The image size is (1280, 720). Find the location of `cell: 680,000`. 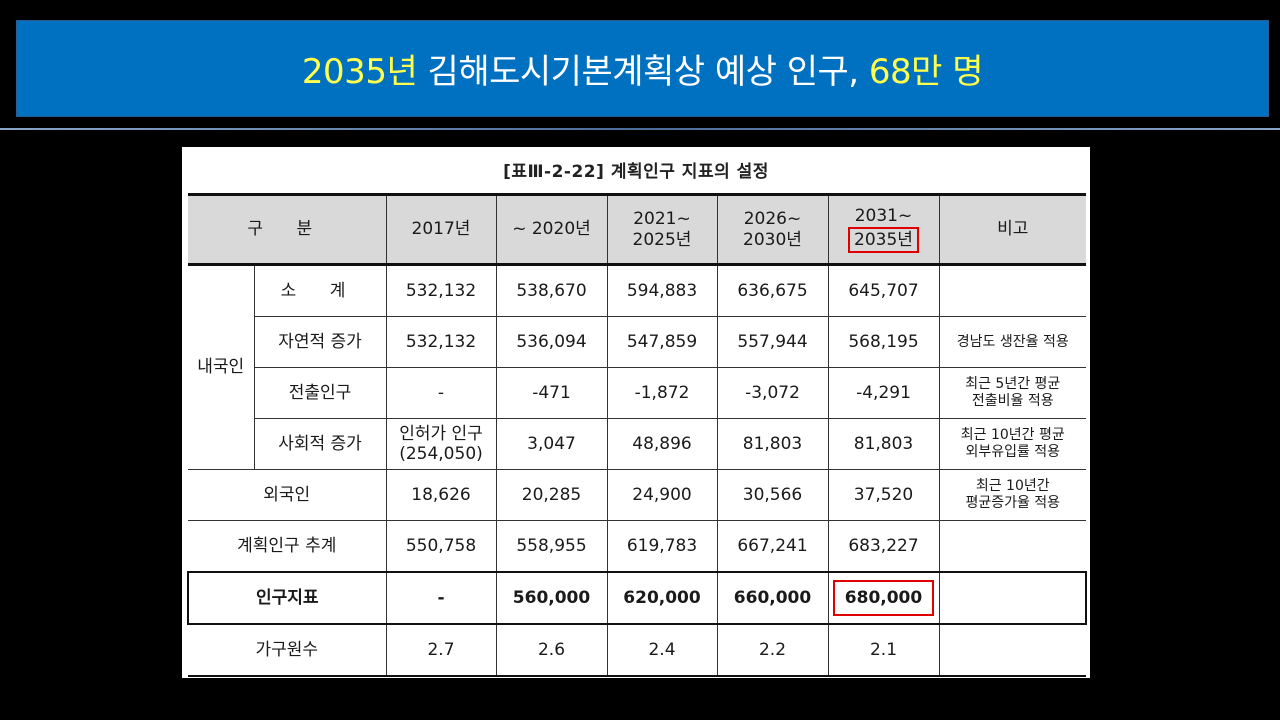

cell: 680,000 is located at coordinates (883, 598).